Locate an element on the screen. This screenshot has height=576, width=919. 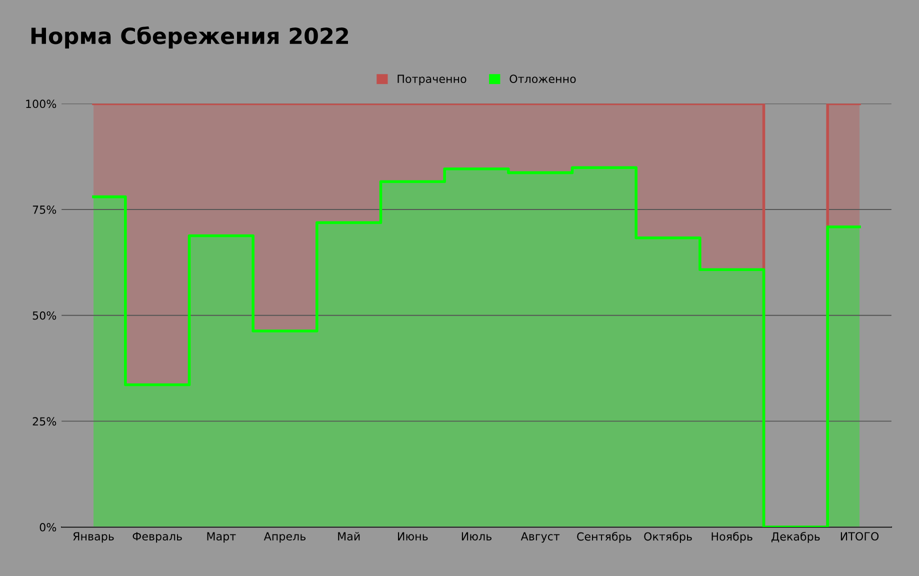
y-tick-label: 0% is located at coordinates (48, 527).